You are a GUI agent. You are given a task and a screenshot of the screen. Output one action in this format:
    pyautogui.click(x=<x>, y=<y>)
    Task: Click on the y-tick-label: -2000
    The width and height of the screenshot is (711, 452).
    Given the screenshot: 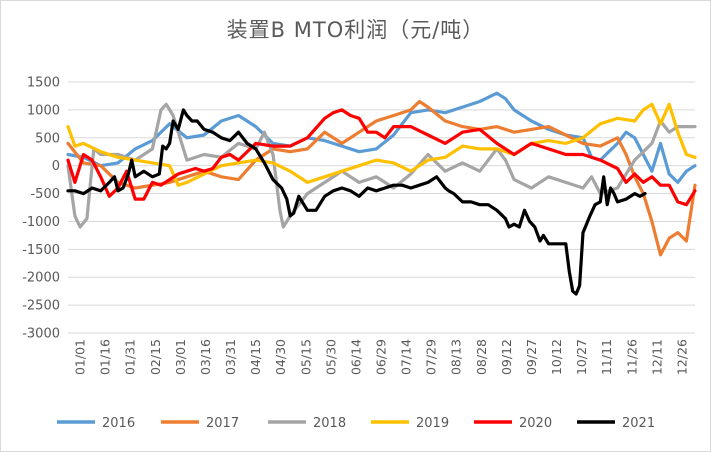 What is the action you would take?
    pyautogui.click(x=41, y=278)
    